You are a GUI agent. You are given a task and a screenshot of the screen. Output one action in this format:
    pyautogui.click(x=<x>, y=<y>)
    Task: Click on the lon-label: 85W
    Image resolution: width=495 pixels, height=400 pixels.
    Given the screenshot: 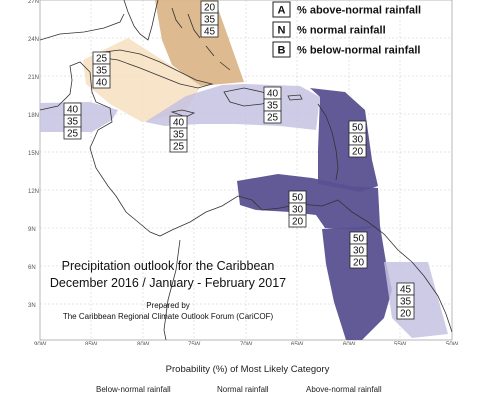 What is the action you would take?
    pyautogui.click(x=91, y=343)
    